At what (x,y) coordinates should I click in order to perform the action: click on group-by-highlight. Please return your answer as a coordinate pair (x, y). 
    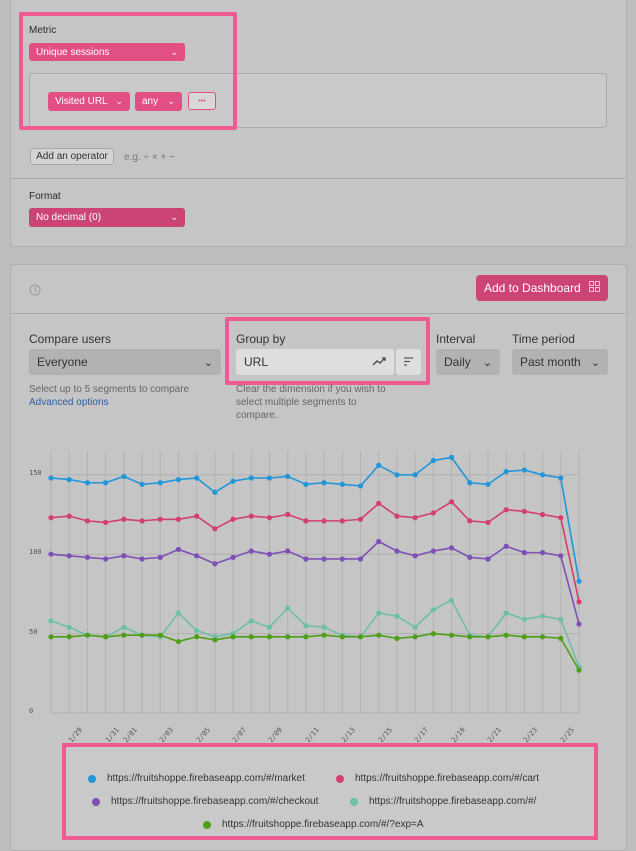
    Looking at the image, I should click on (327, 351).